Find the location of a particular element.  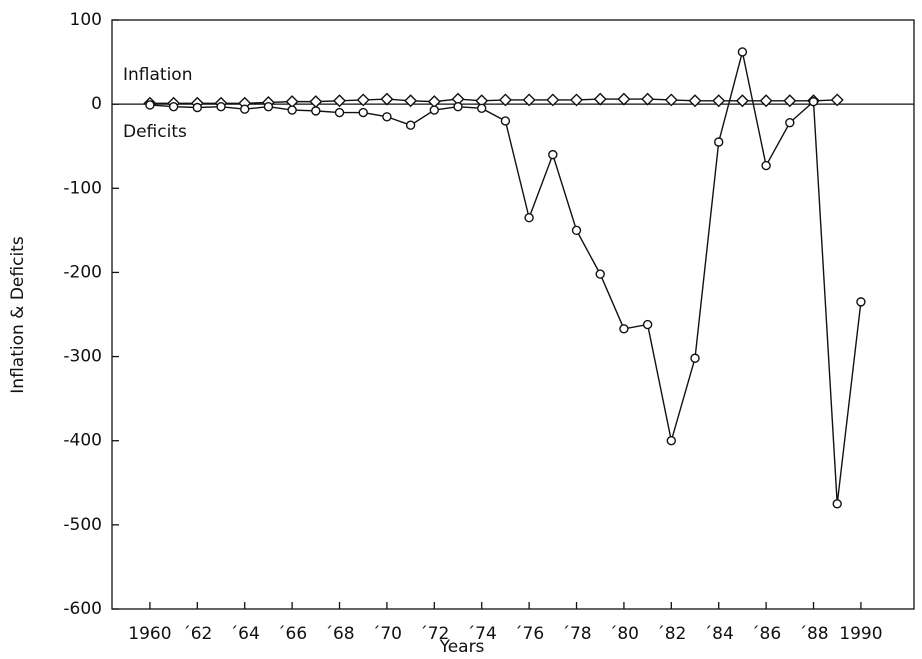

x-tick-label: ´66 is located at coordinates (292, 634).